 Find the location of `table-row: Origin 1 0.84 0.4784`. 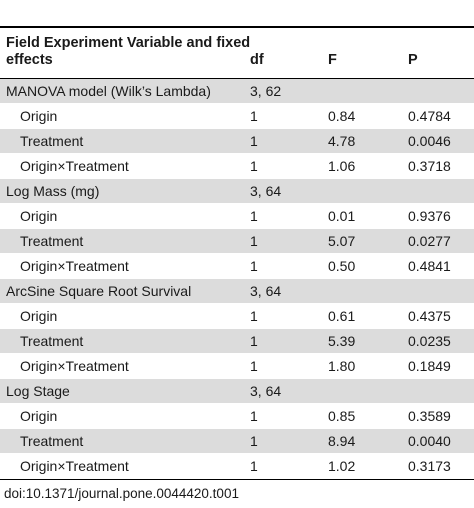

table-row: Origin 1 0.84 0.4784 is located at coordinates (237, 116).